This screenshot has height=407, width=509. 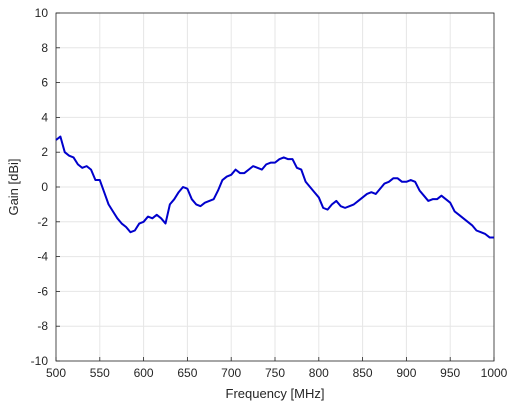 What do you see at coordinates (42, 222) in the screenshot?
I see `y-tick-label: -2` at bounding box center [42, 222].